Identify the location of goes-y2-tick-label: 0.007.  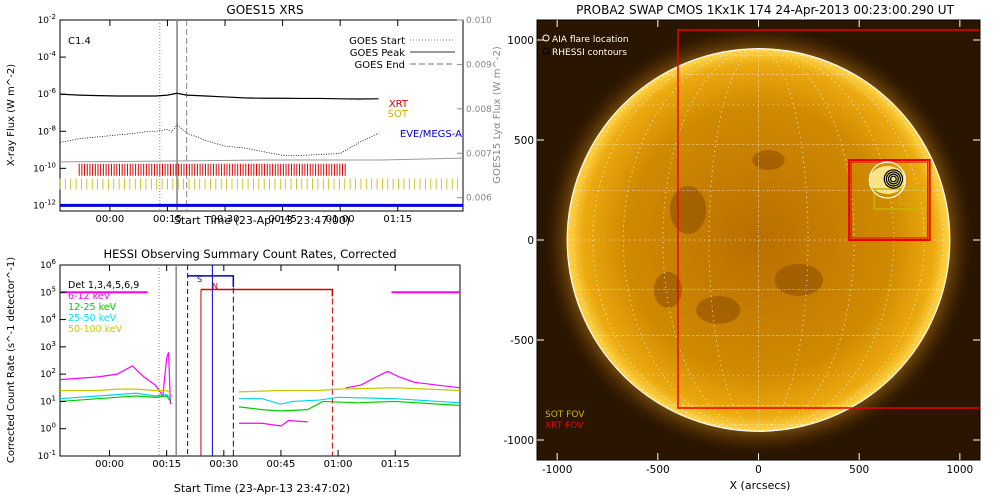
(479, 154).